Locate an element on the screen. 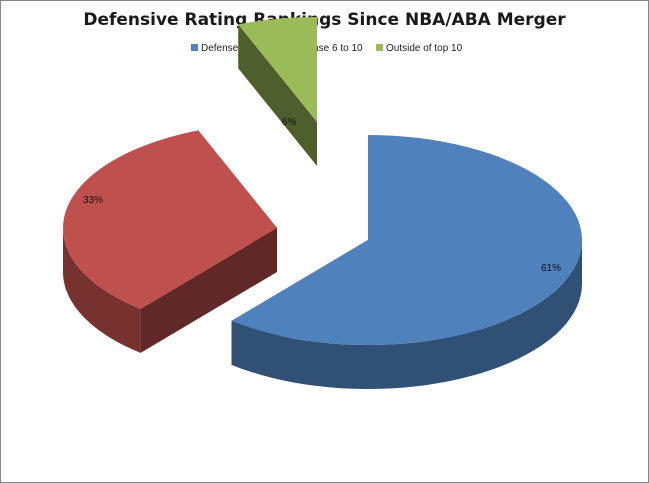 This screenshot has width=649, height=483. legend-label-outside-of-top-10: Outside of top 10 is located at coordinates (424, 48).